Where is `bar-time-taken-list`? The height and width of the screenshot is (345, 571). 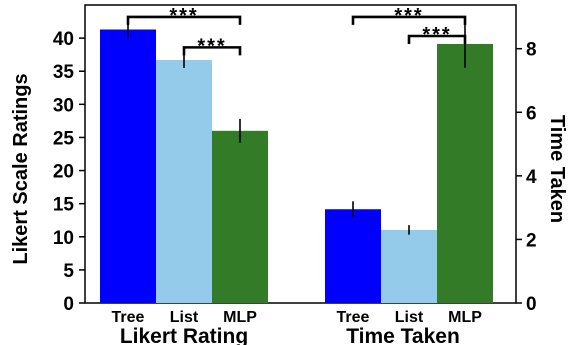
bar-time-taken-list is located at coordinates (409, 266).